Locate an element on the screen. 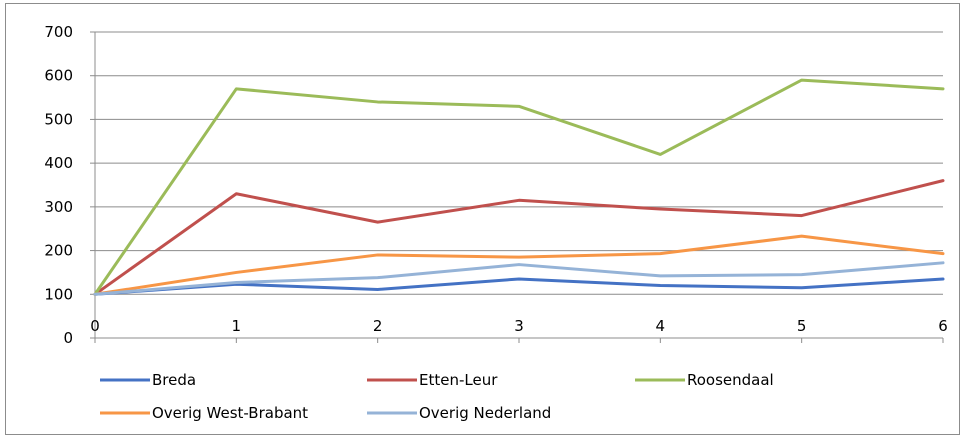 The image size is (966, 439). legend-item-etten-leur: Etten-Leur is located at coordinates (432, 380).